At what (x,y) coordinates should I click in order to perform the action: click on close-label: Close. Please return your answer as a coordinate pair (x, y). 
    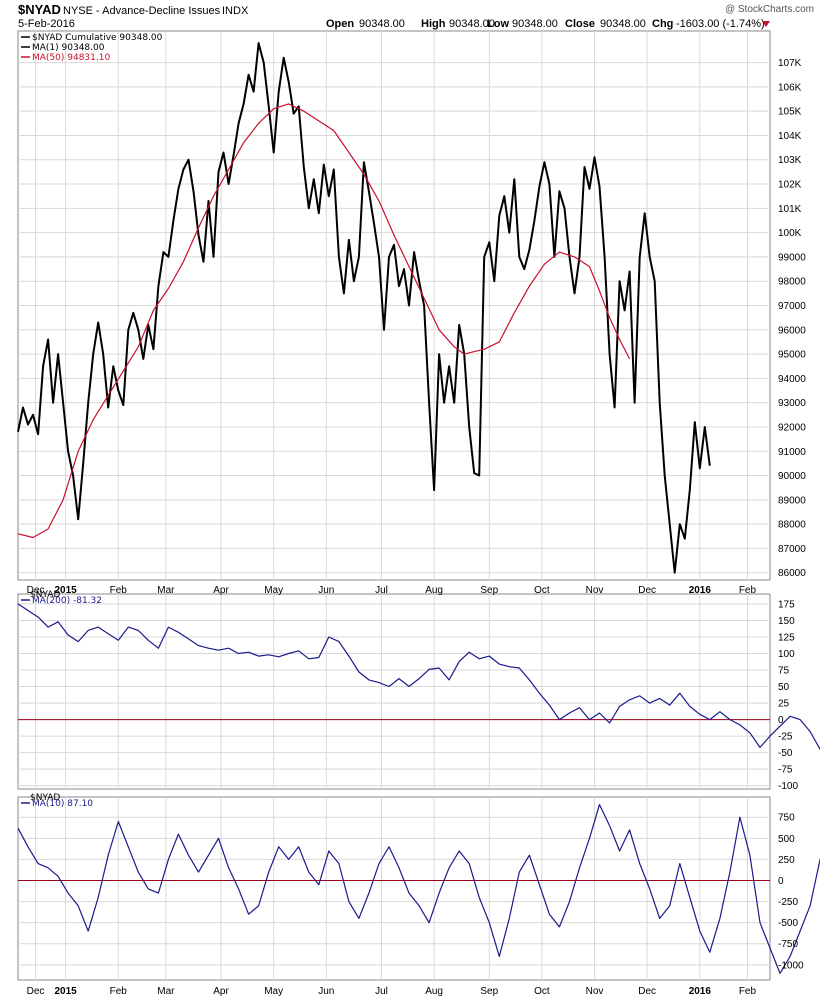
    Looking at the image, I should click on (580, 24).